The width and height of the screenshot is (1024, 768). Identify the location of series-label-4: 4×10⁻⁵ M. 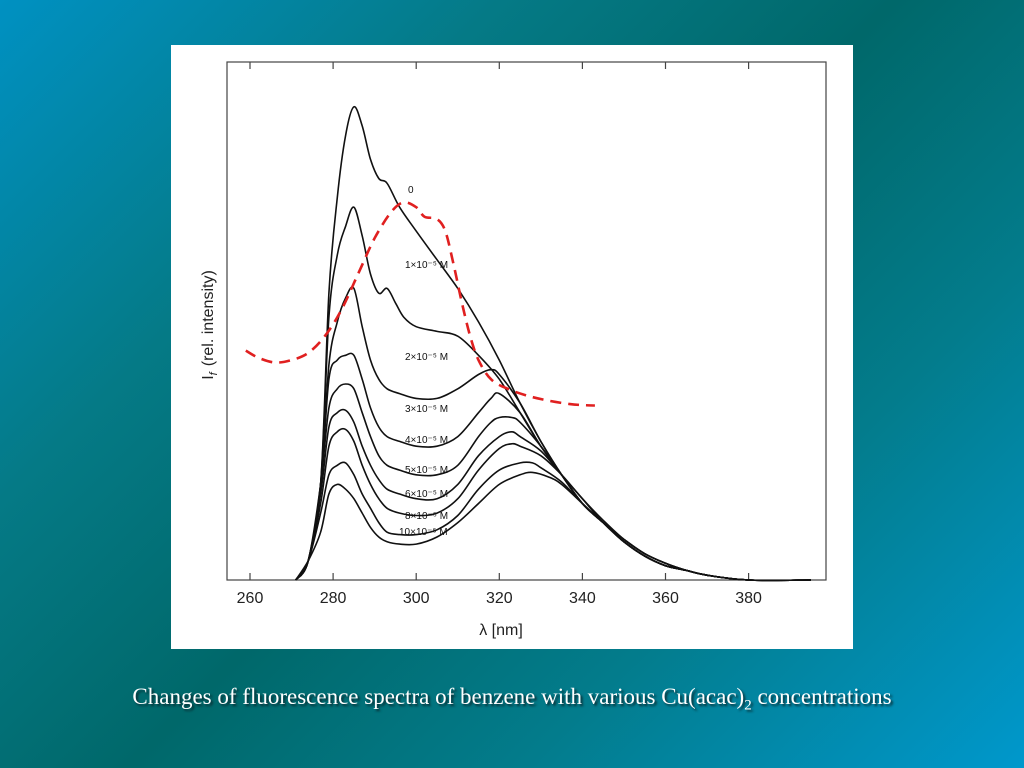
(426, 440).